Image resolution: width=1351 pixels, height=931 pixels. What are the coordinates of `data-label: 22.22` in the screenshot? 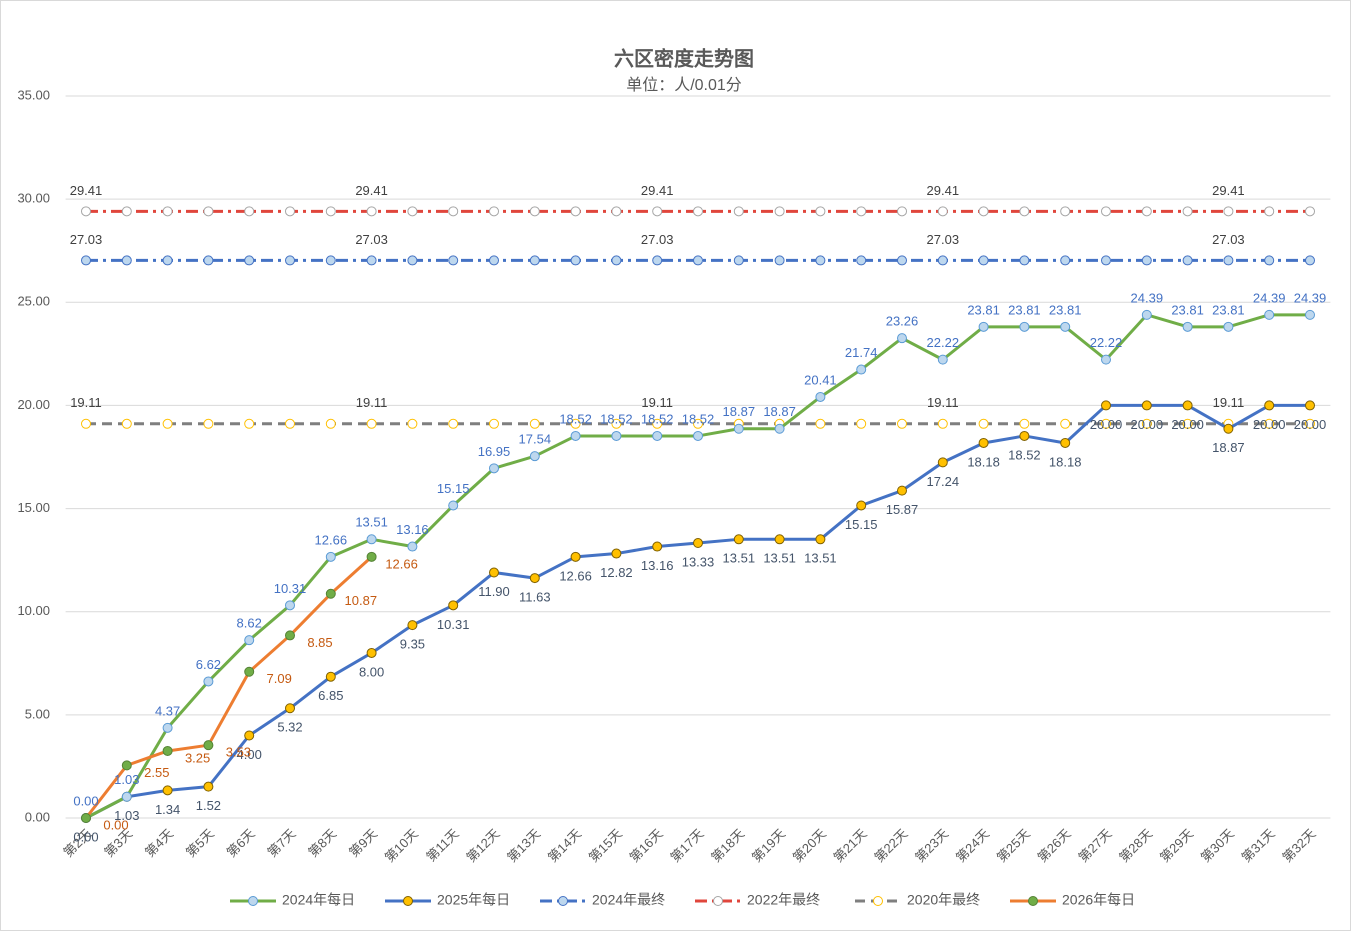 It's located at (1106, 342).